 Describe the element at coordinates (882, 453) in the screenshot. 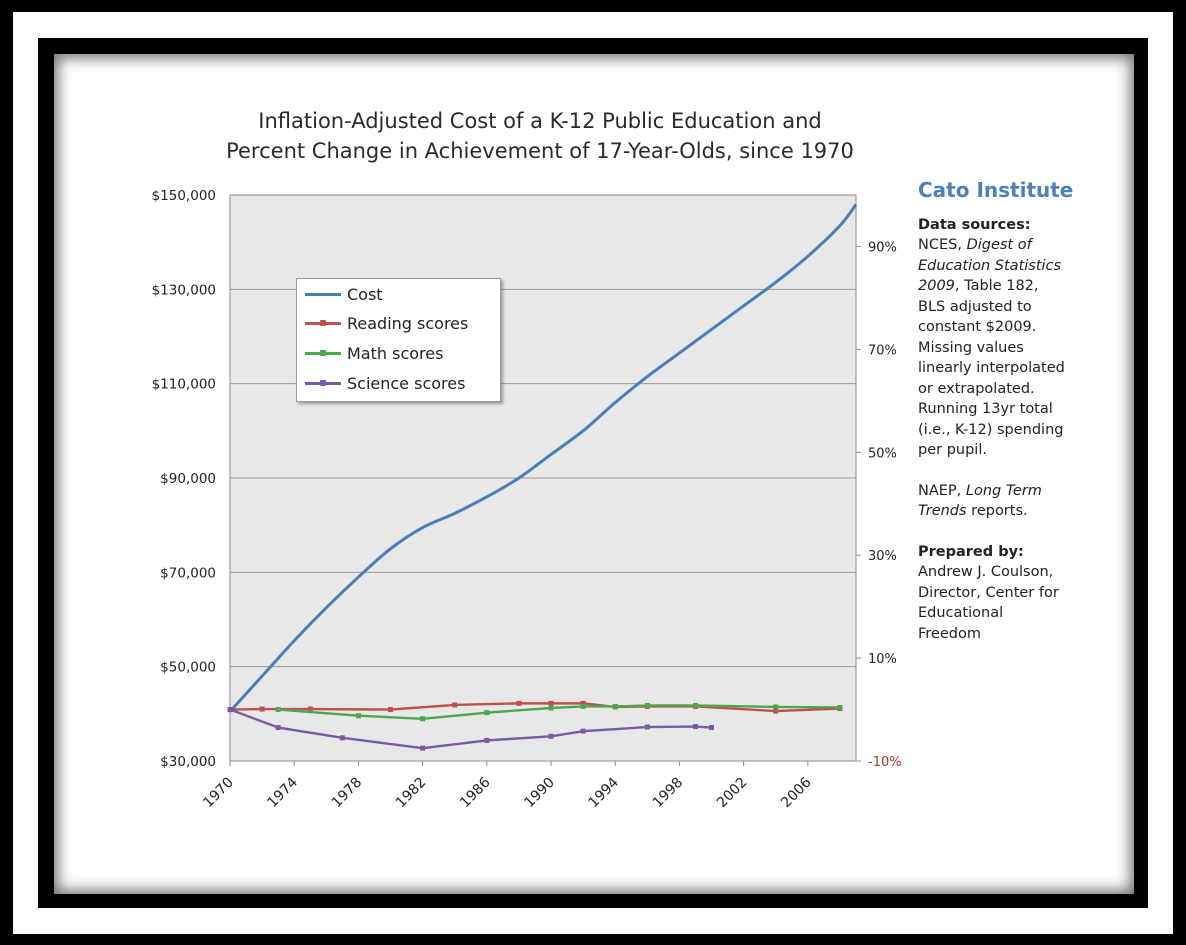

I see `right-y-tick-label: 50%` at that location.